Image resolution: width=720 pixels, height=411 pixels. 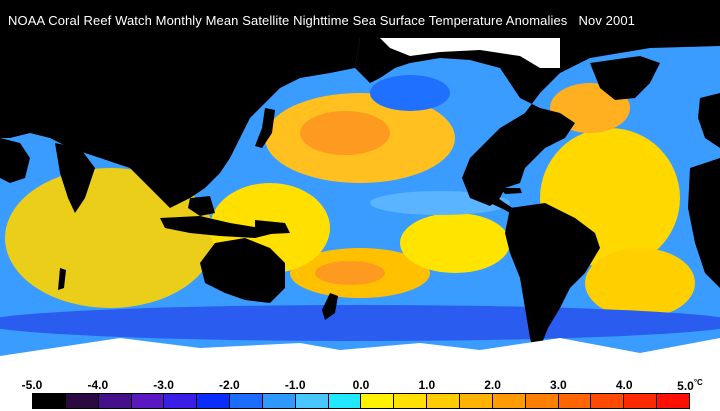 What do you see at coordinates (163, 385) in the screenshot?
I see `tick-label: -3.0` at bounding box center [163, 385].